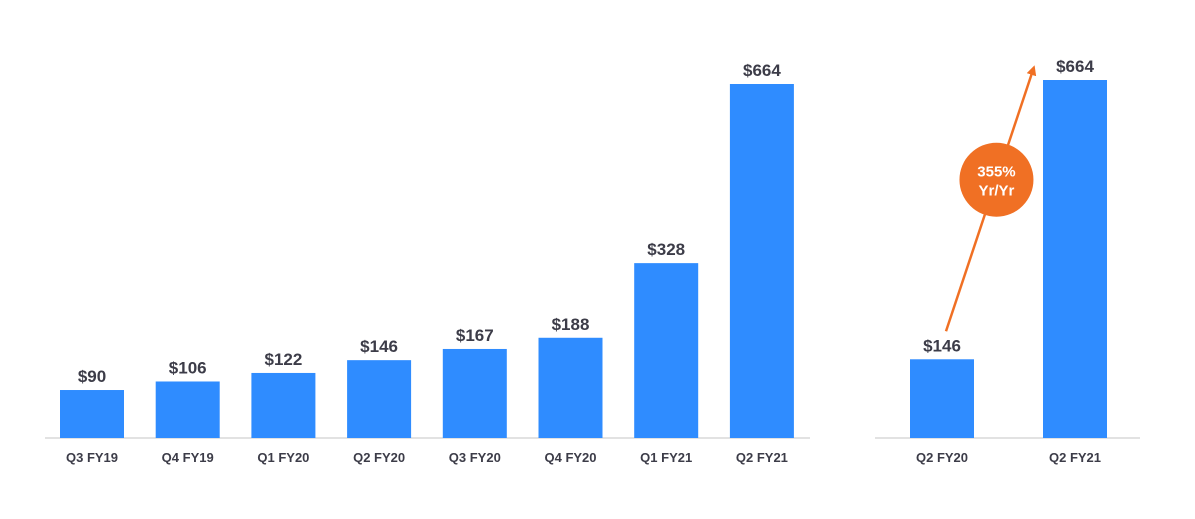  Describe the element at coordinates (379, 346) in the screenshot. I see `left-value-label-3: $146` at that location.